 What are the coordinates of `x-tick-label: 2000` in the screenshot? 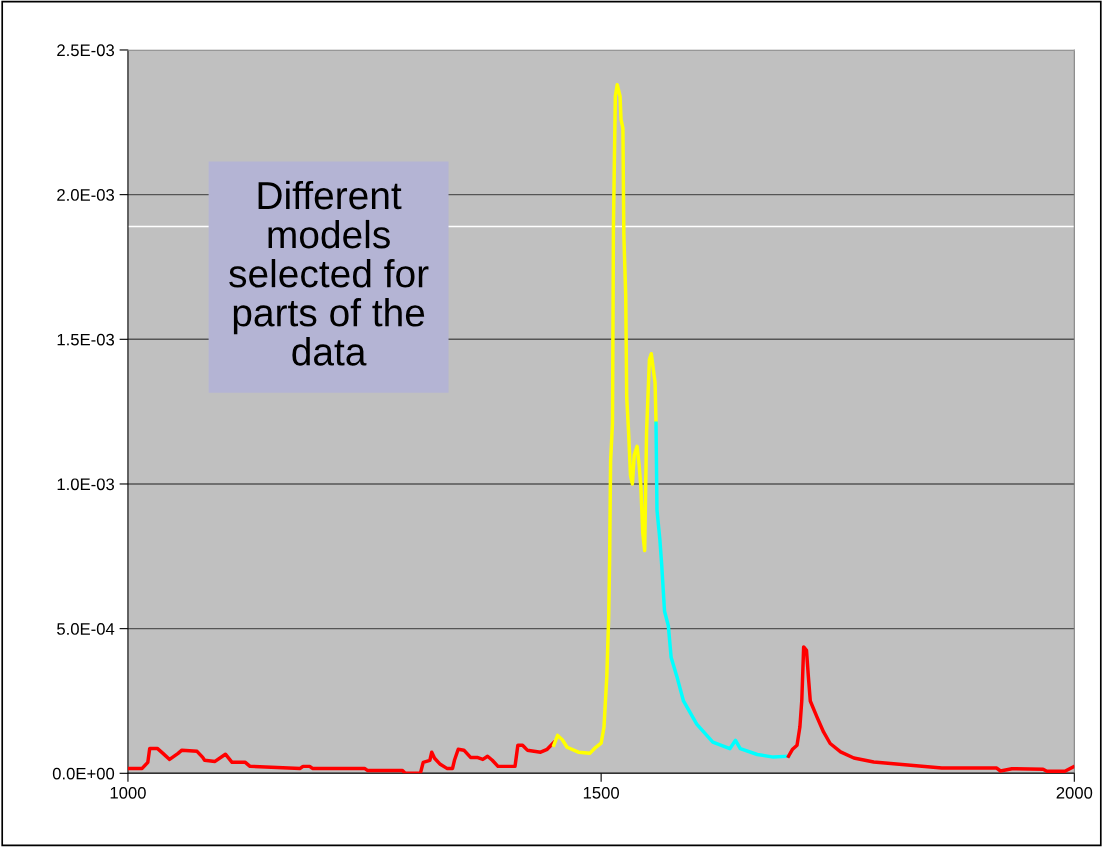 It's located at (1074, 792).